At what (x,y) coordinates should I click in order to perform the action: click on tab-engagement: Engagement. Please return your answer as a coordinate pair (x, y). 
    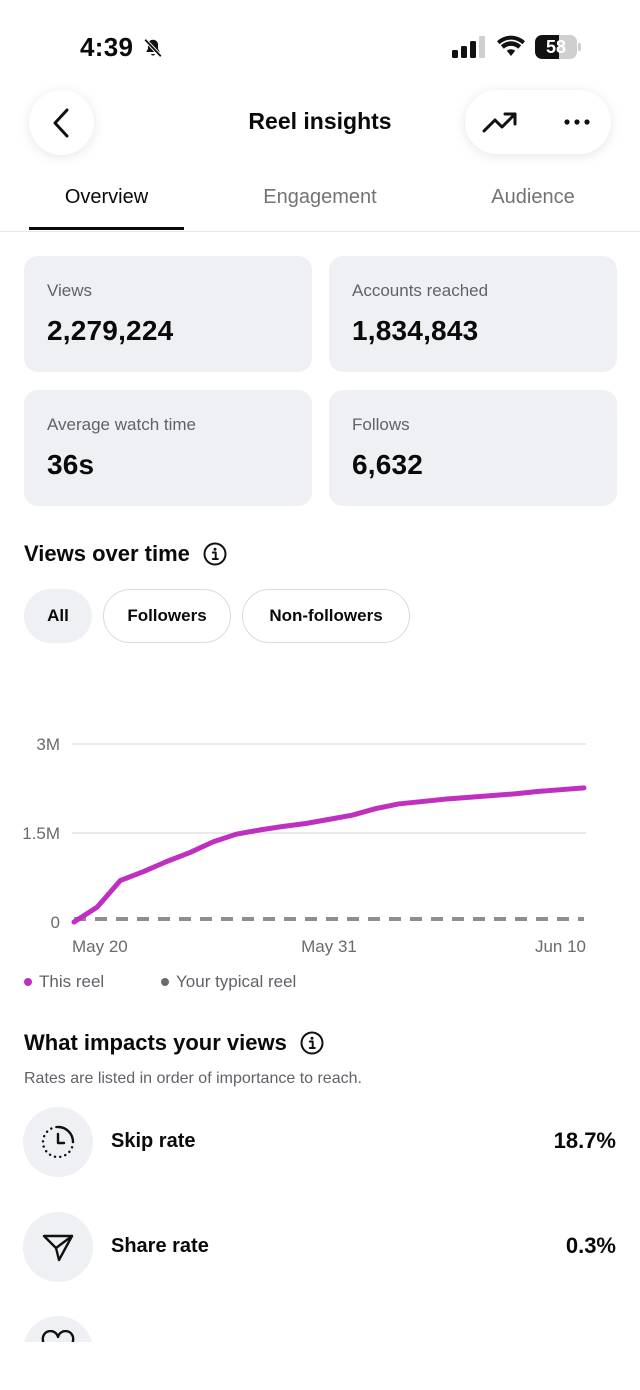
    Looking at the image, I should click on (320, 197).